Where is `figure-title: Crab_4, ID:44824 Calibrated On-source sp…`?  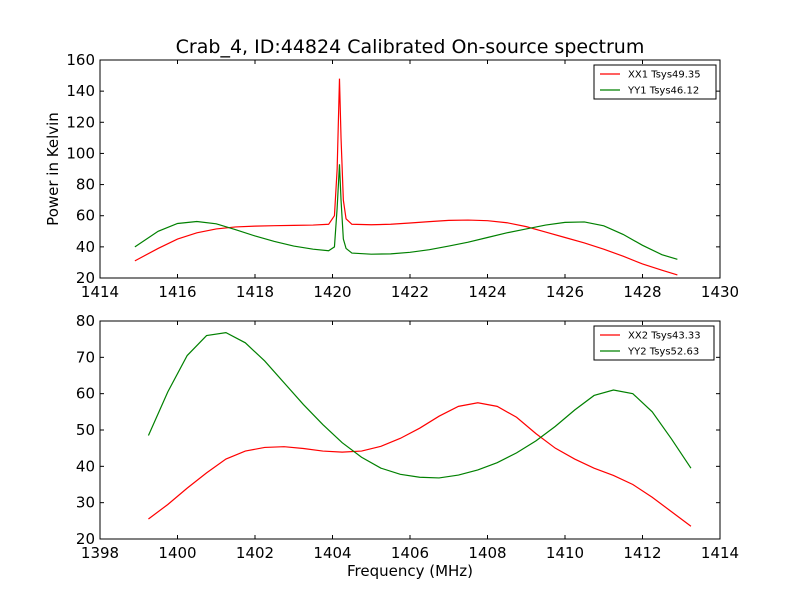 figure-title: Crab_4, ID:44824 Calibrated On-source sp… is located at coordinates (410, 47).